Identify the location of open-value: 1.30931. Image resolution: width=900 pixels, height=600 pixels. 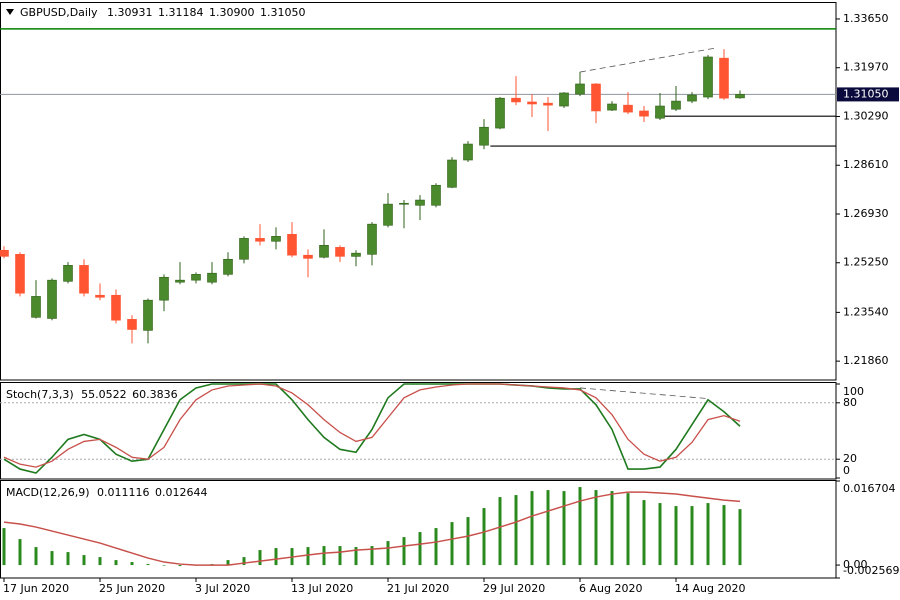
(130, 12).